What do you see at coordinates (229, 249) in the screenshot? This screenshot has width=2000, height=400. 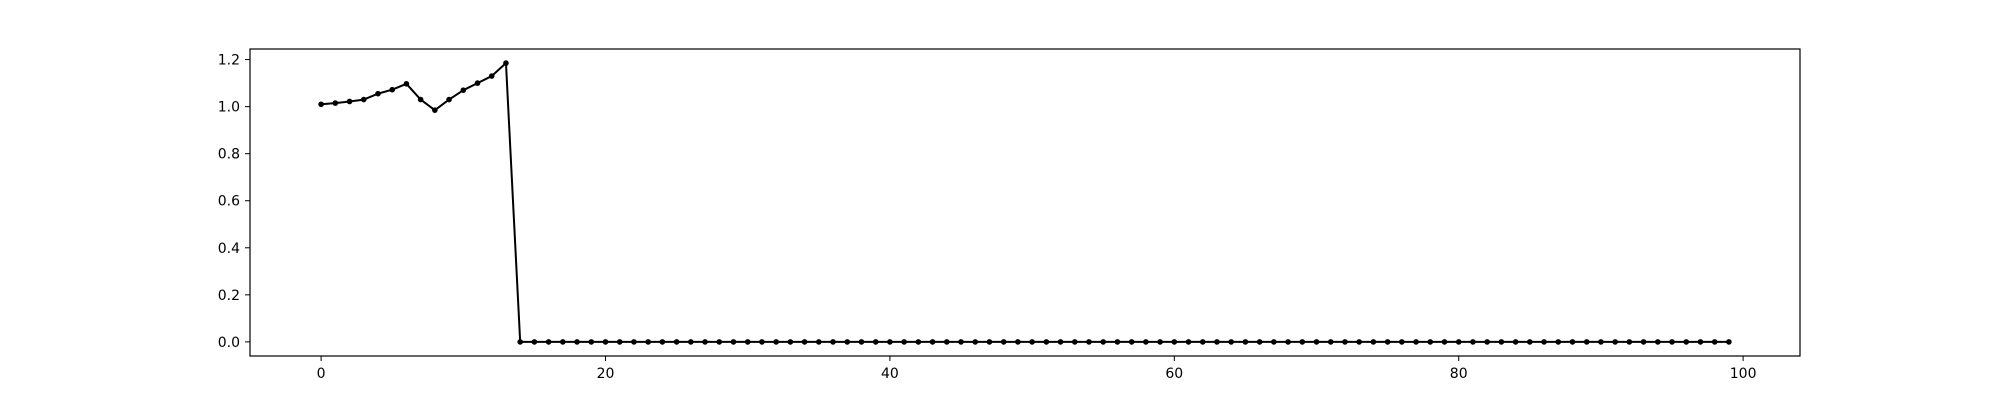 I see `y-tick-label: 0.4` at bounding box center [229, 249].